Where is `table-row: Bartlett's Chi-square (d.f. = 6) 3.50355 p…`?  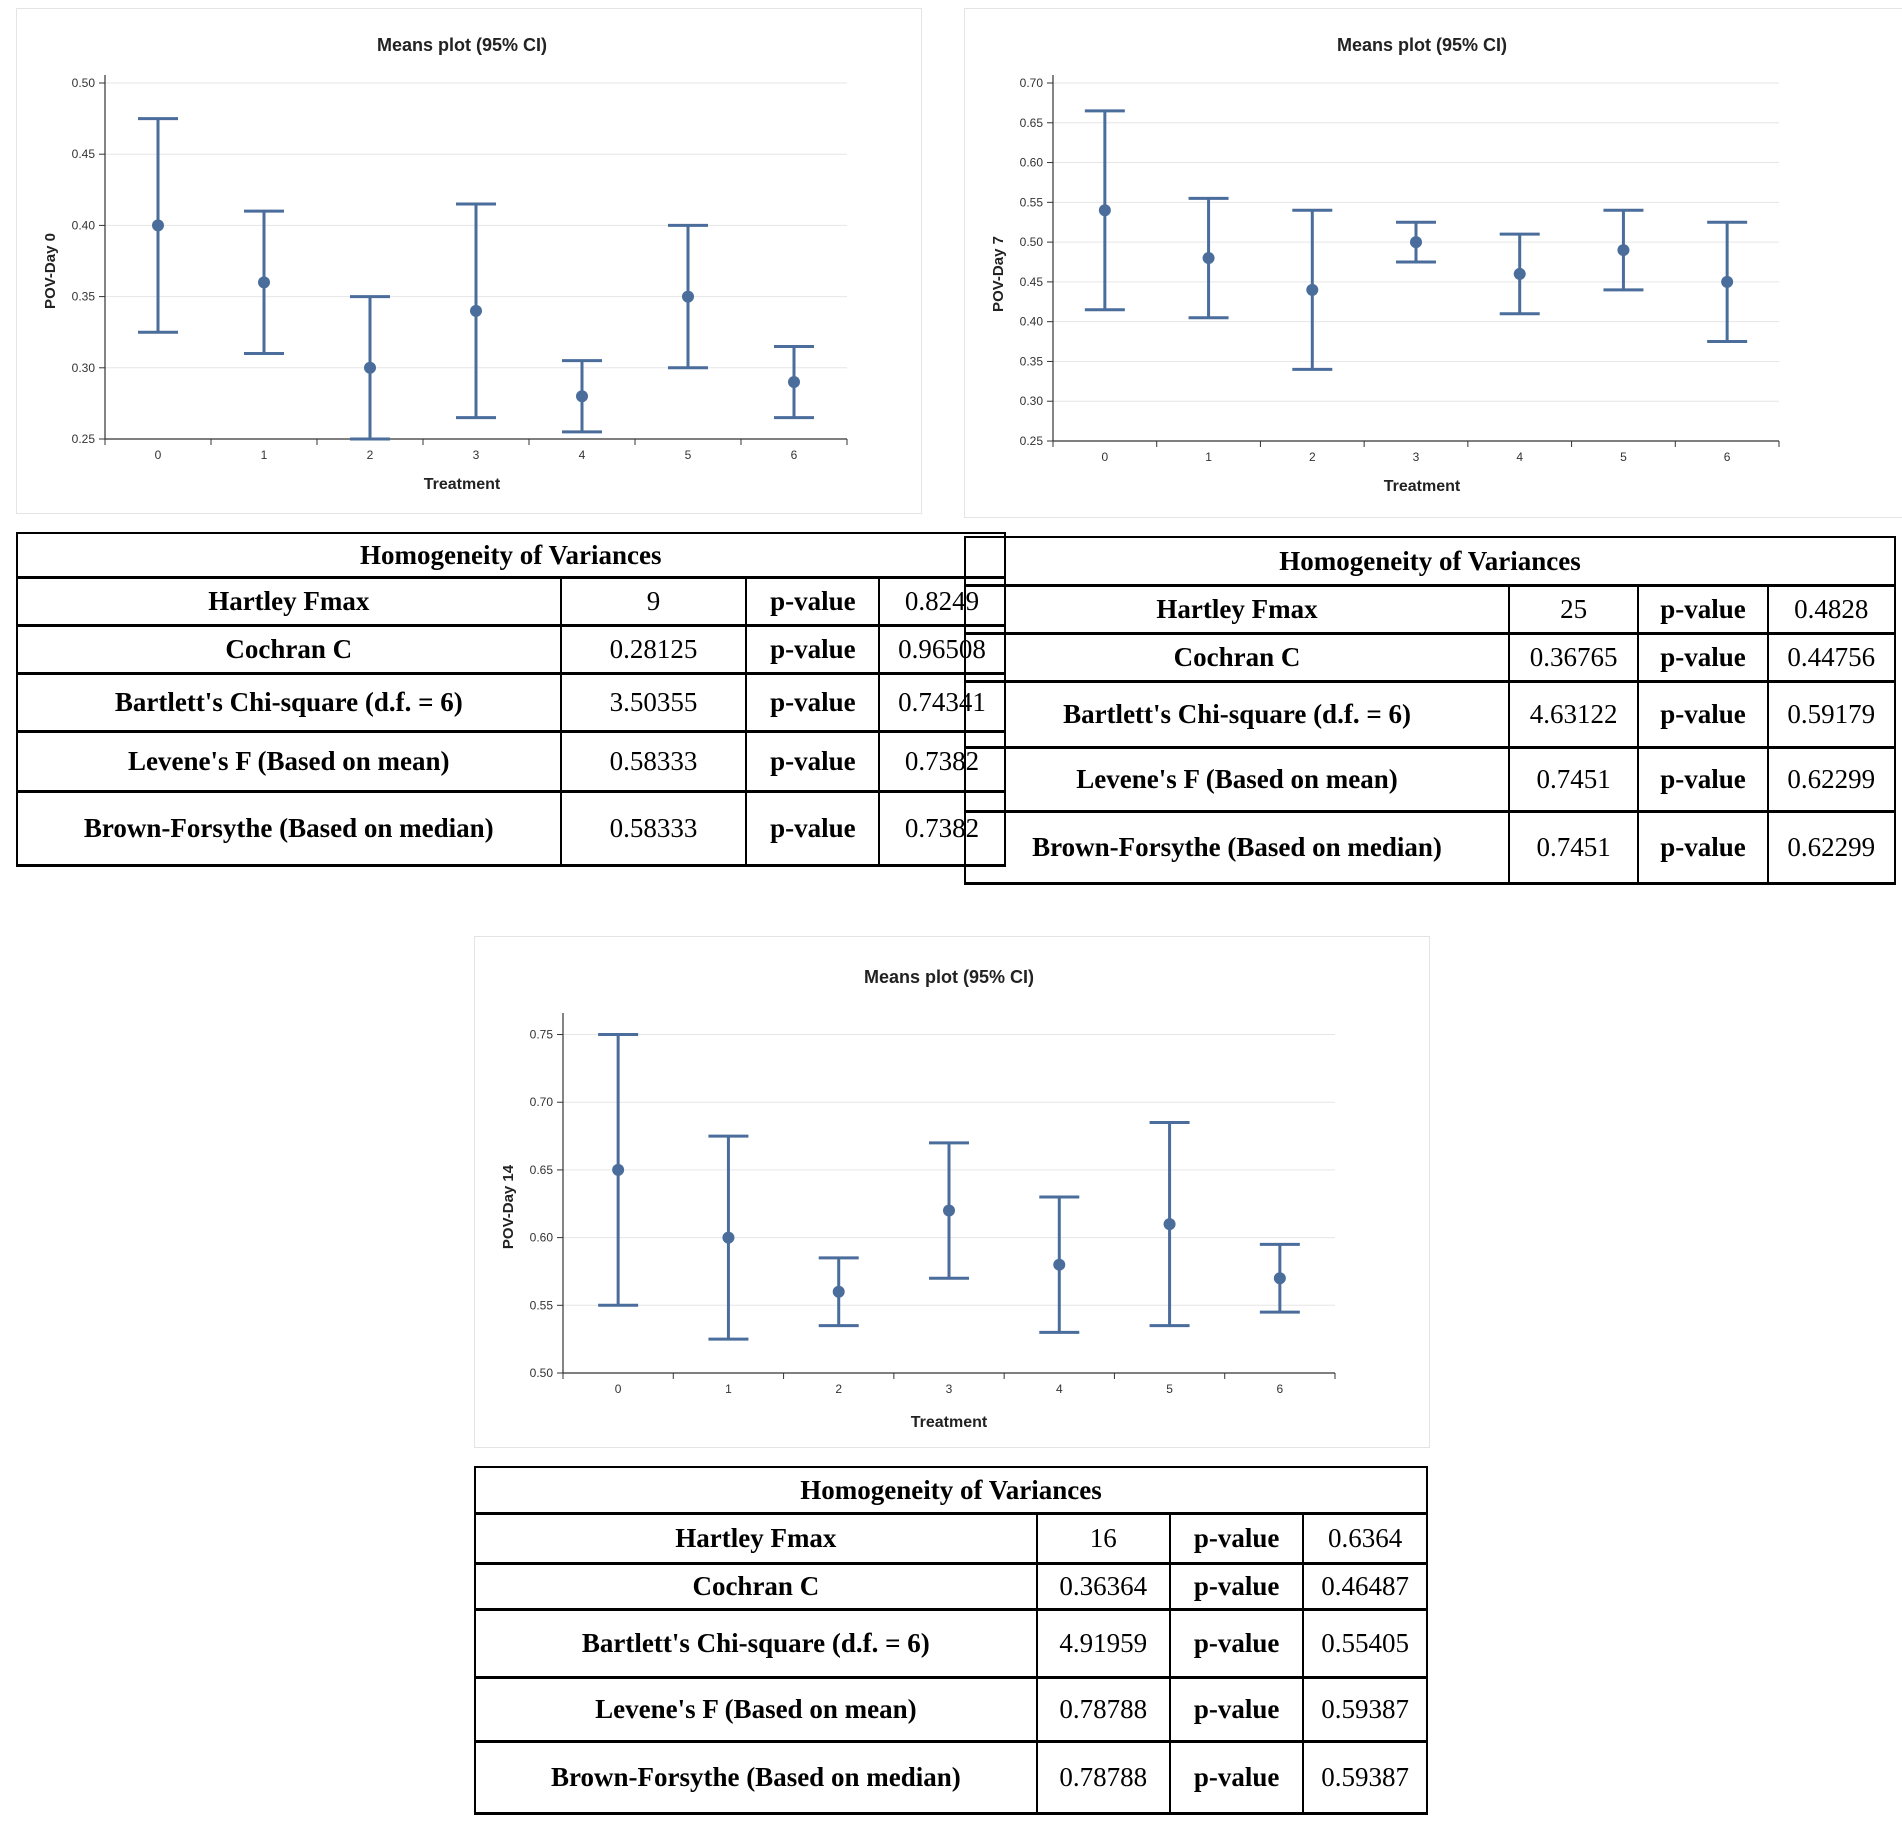
table-row: Bartlett's Chi-square (d.f. = 6) 3.50355 p… is located at coordinates (511, 702).